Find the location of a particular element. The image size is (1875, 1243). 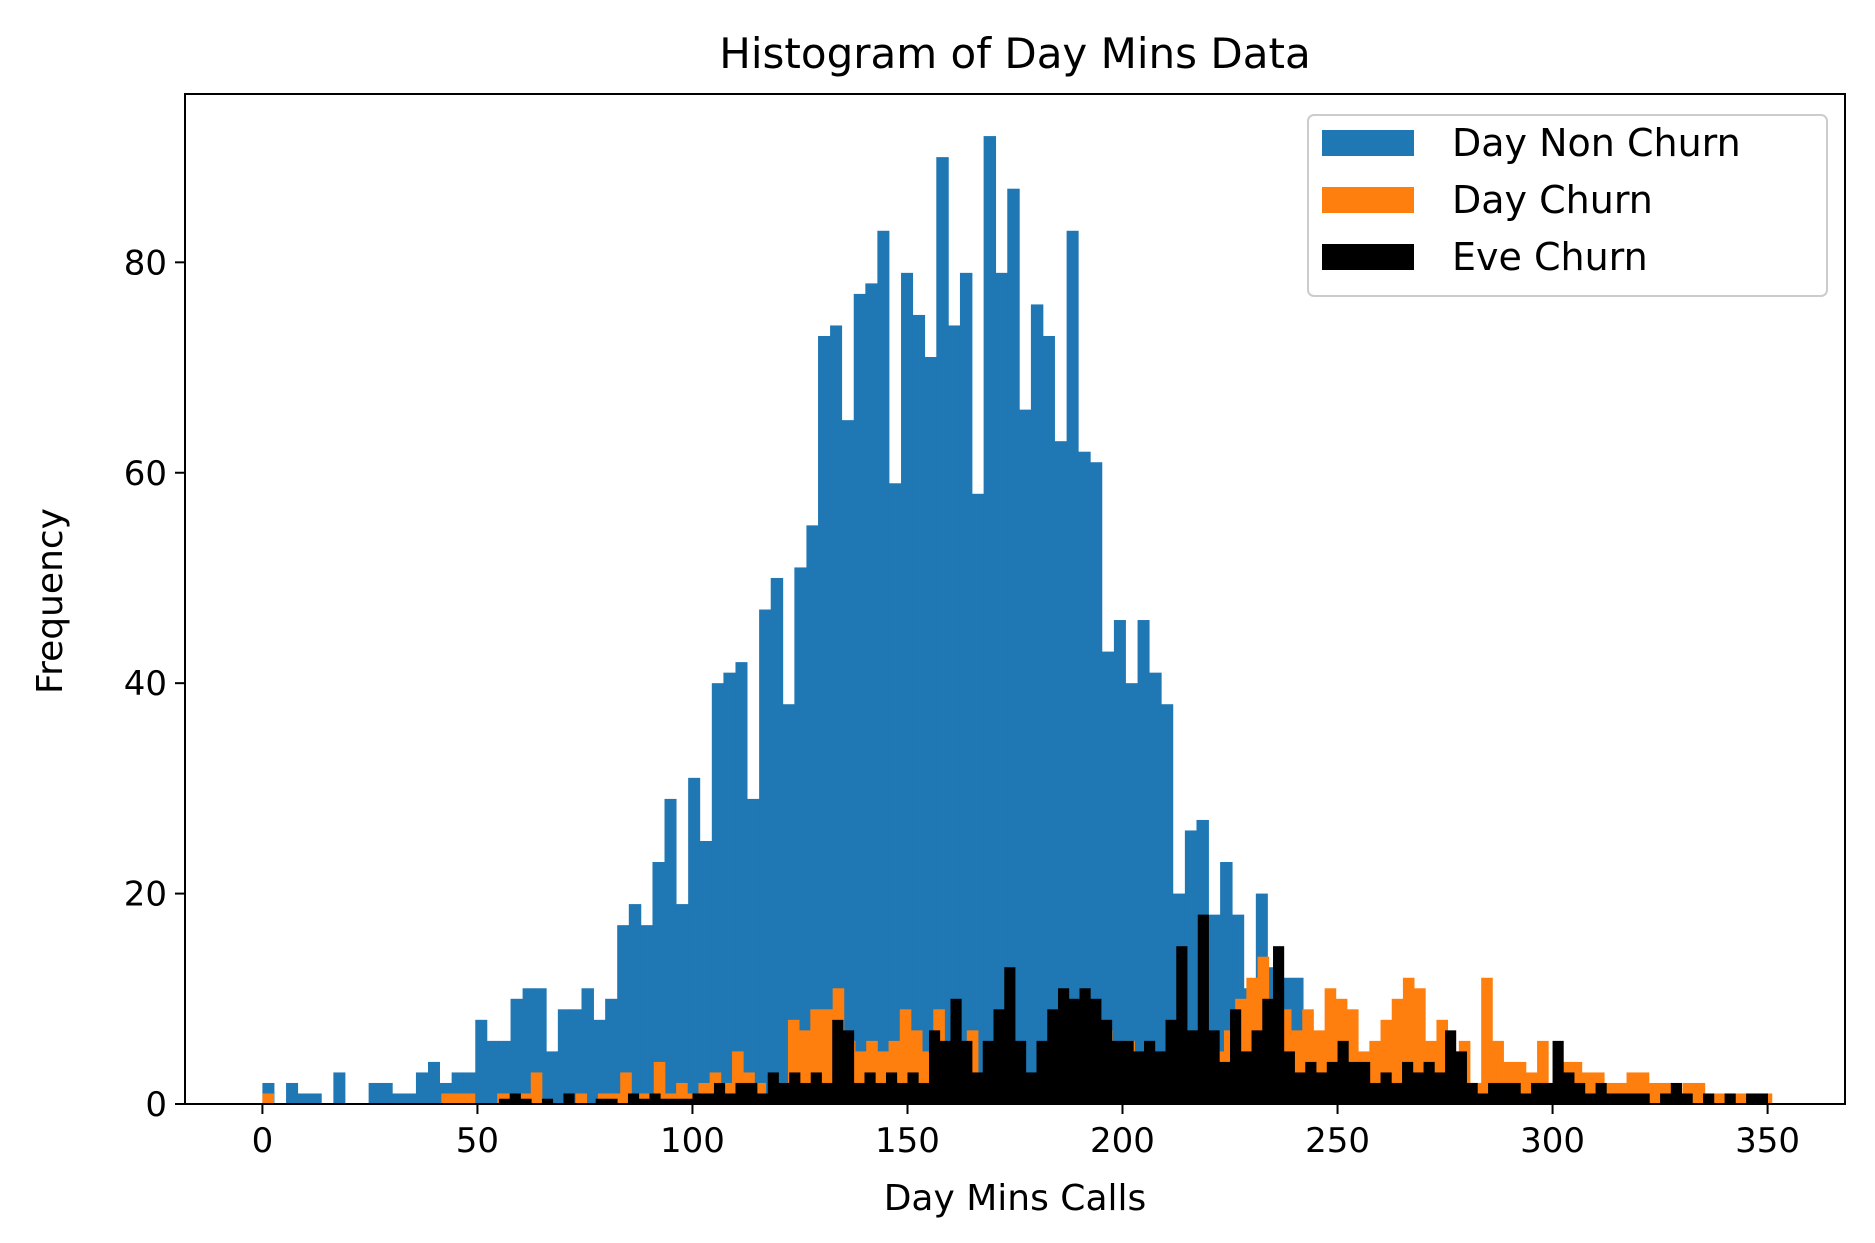

x-tick-label: 250 is located at coordinates (1337, 1141).